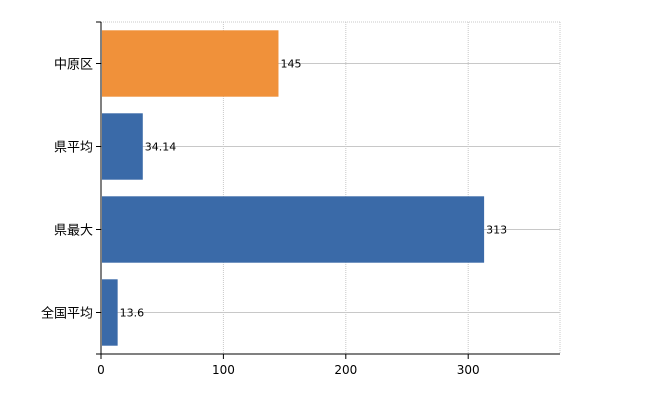 Image resolution: width=650 pixels, height=400 pixels. I want to click on data-label: 34.14, so click(161, 147).